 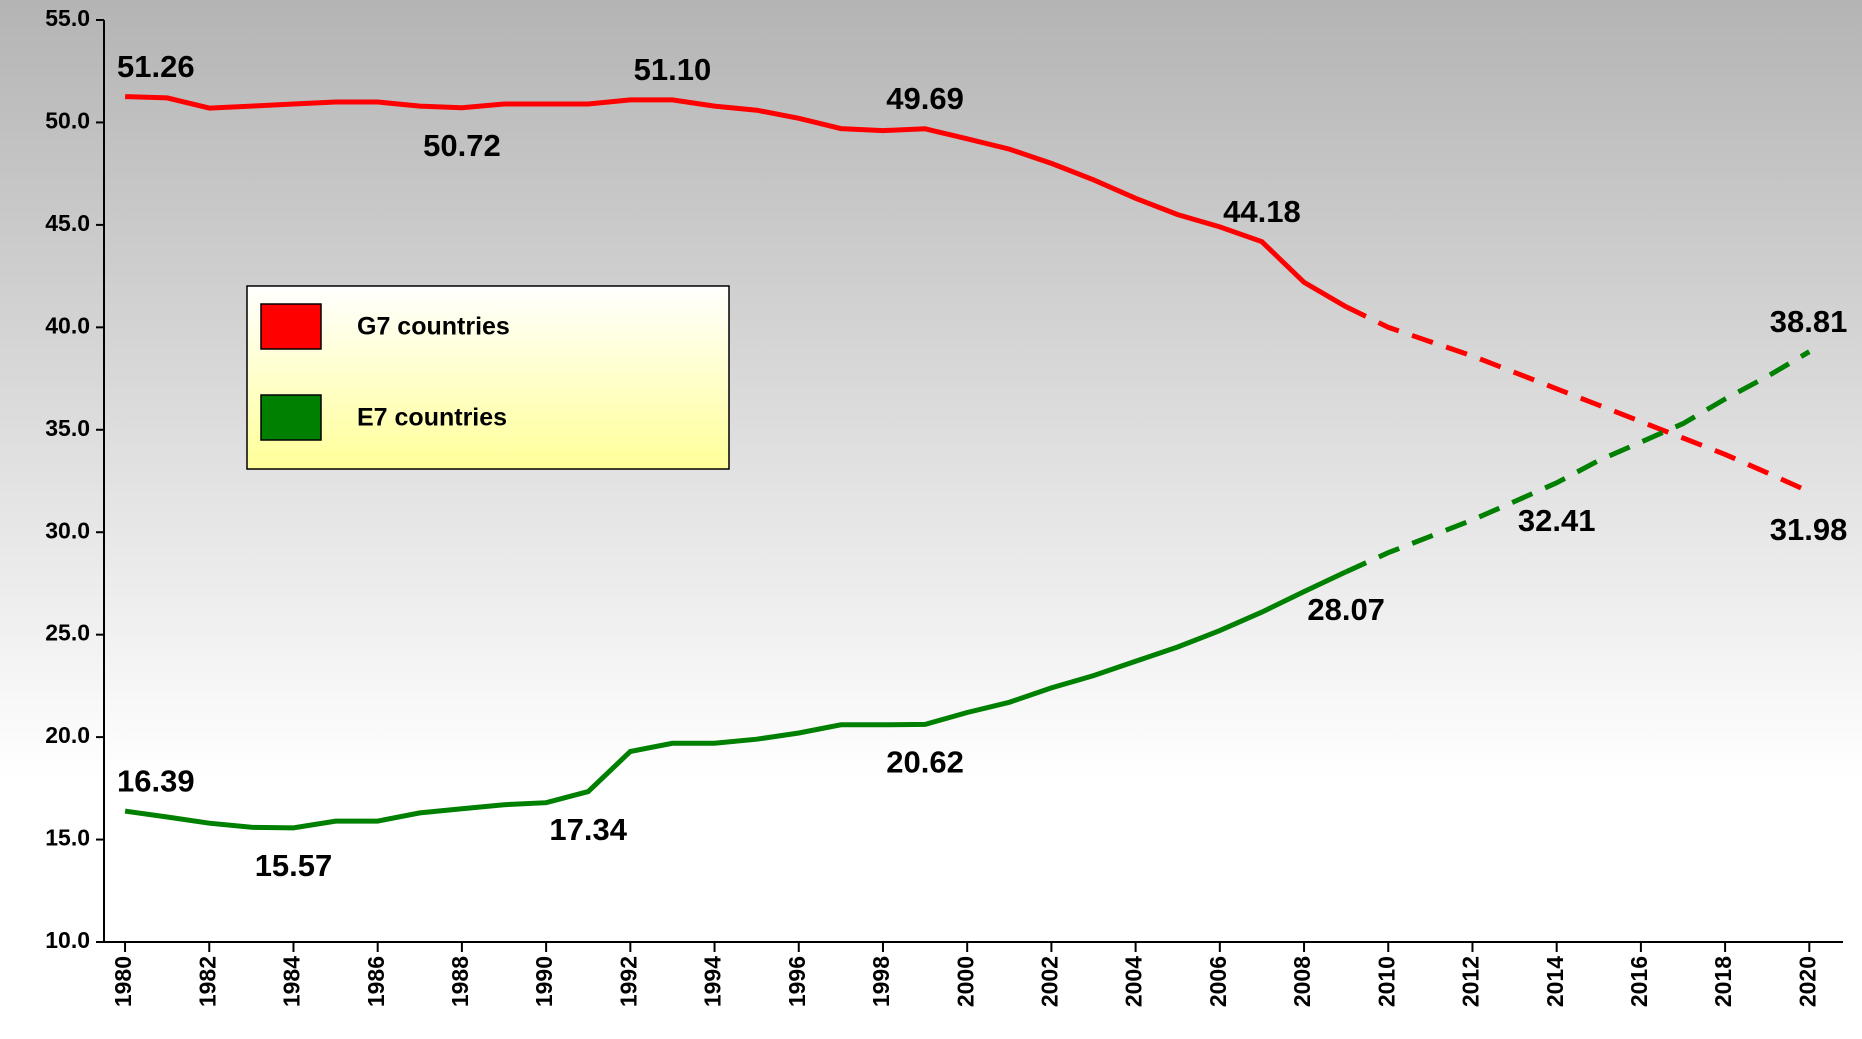 What do you see at coordinates (1807, 981) in the screenshot?
I see `x-tick-label: 2020` at bounding box center [1807, 981].